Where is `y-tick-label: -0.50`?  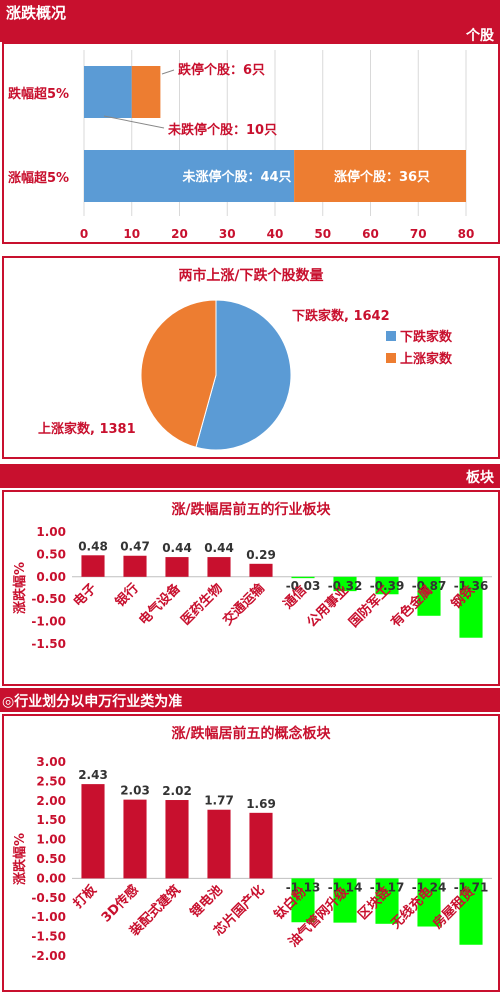
y-tick-label: -0.50 is located at coordinates (48, 599).